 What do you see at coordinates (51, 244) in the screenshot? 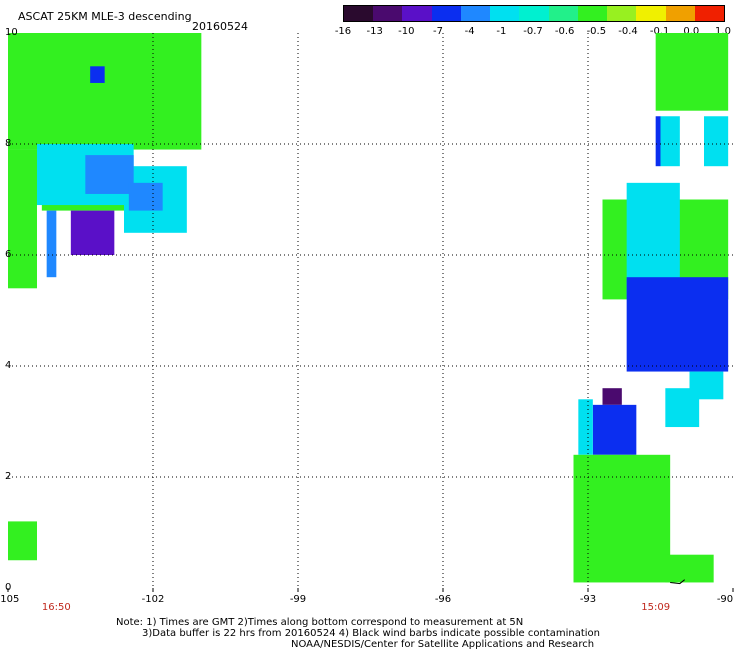
I see `wind-cell-west-blue` at bounding box center [51, 244].